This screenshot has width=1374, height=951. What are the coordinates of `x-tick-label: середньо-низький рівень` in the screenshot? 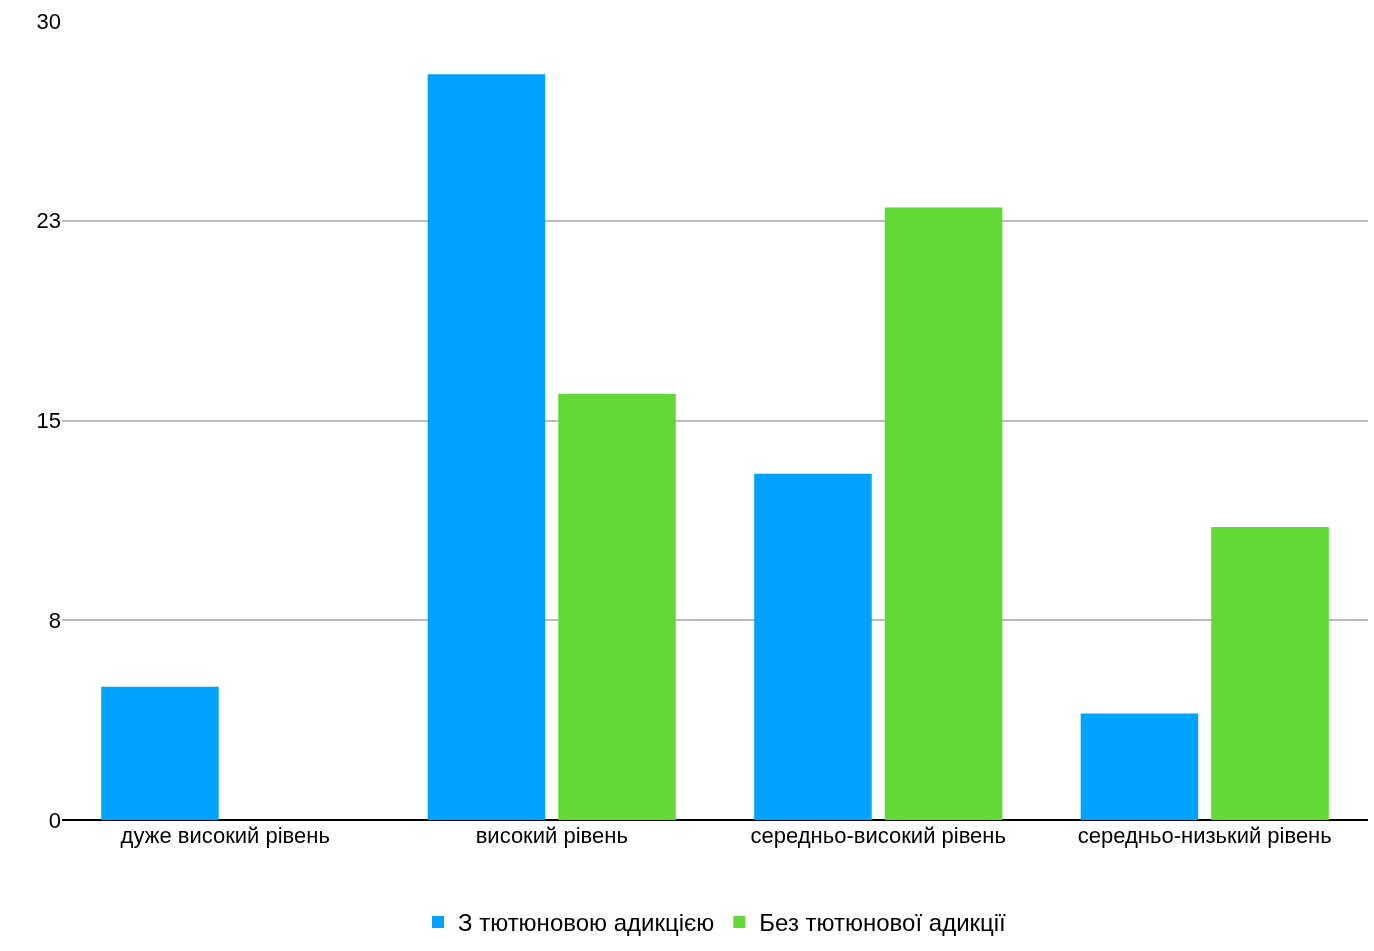 It's located at (1204, 835).